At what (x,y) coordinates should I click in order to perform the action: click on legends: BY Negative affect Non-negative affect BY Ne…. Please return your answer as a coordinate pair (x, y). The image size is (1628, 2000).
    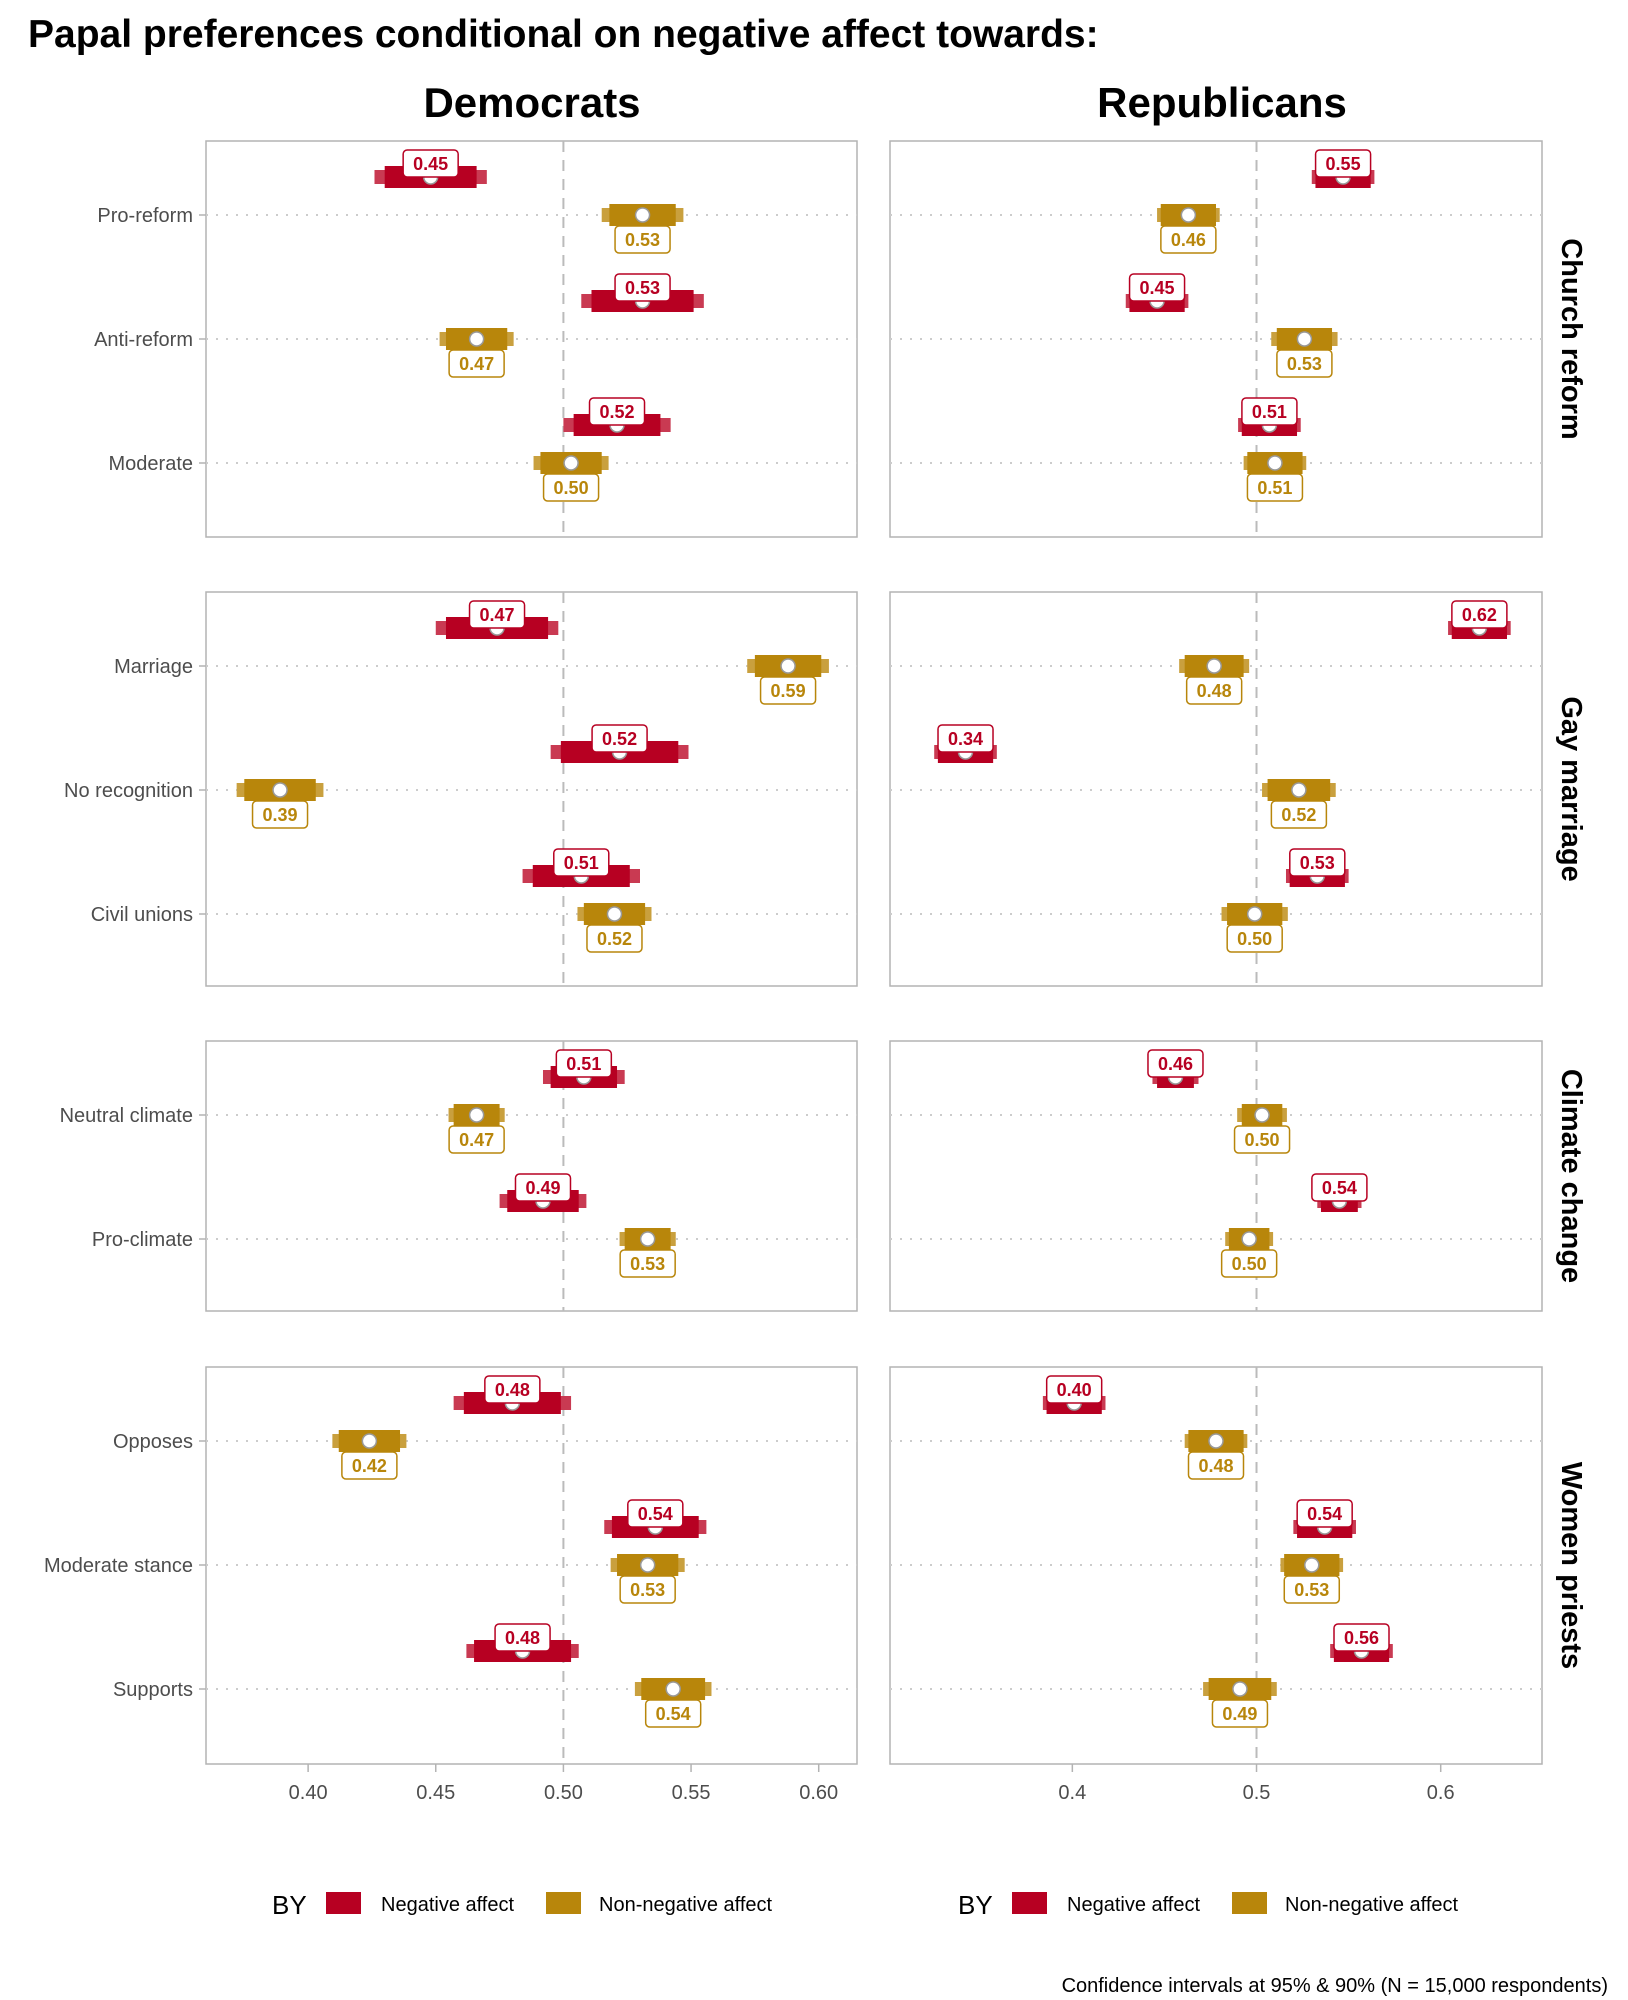
    Looking at the image, I should click on (865, 1905).